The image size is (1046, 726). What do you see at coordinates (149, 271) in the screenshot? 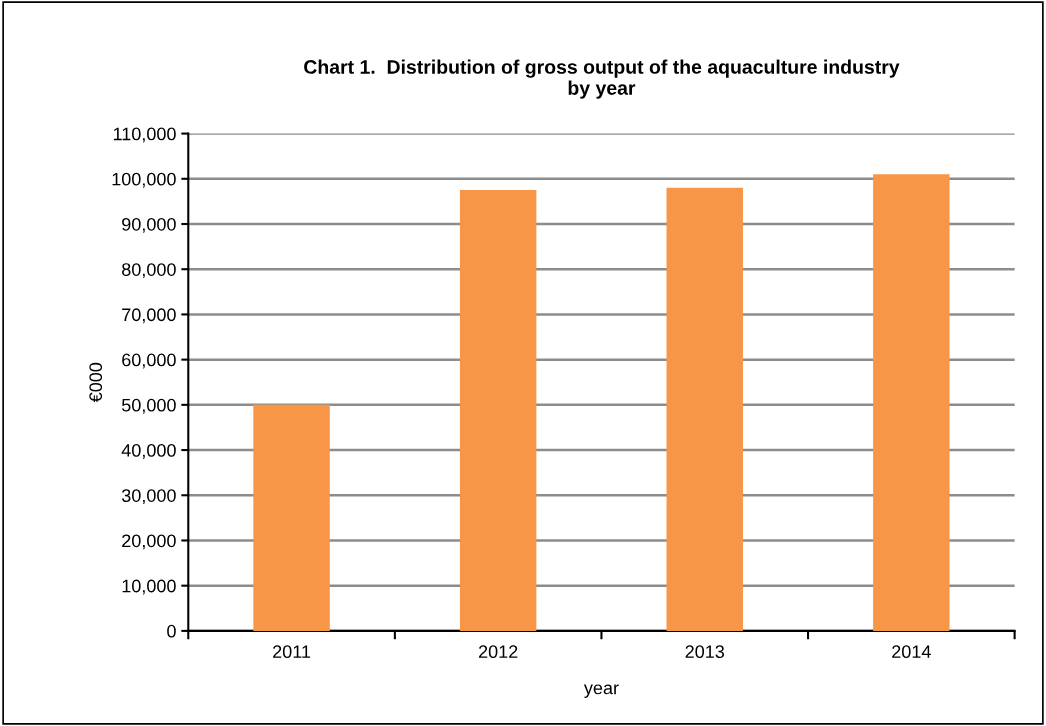
I see `y-tick-label: 80,000` at bounding box center [149, 271].